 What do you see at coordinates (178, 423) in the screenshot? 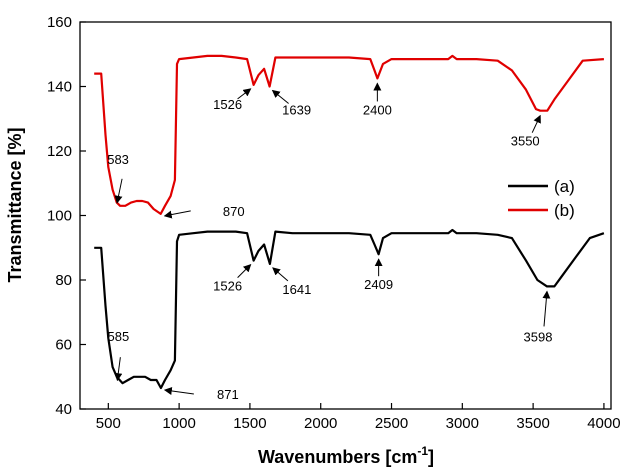
I see `x-tick-label: 1000` at bounding box center [178, 423].